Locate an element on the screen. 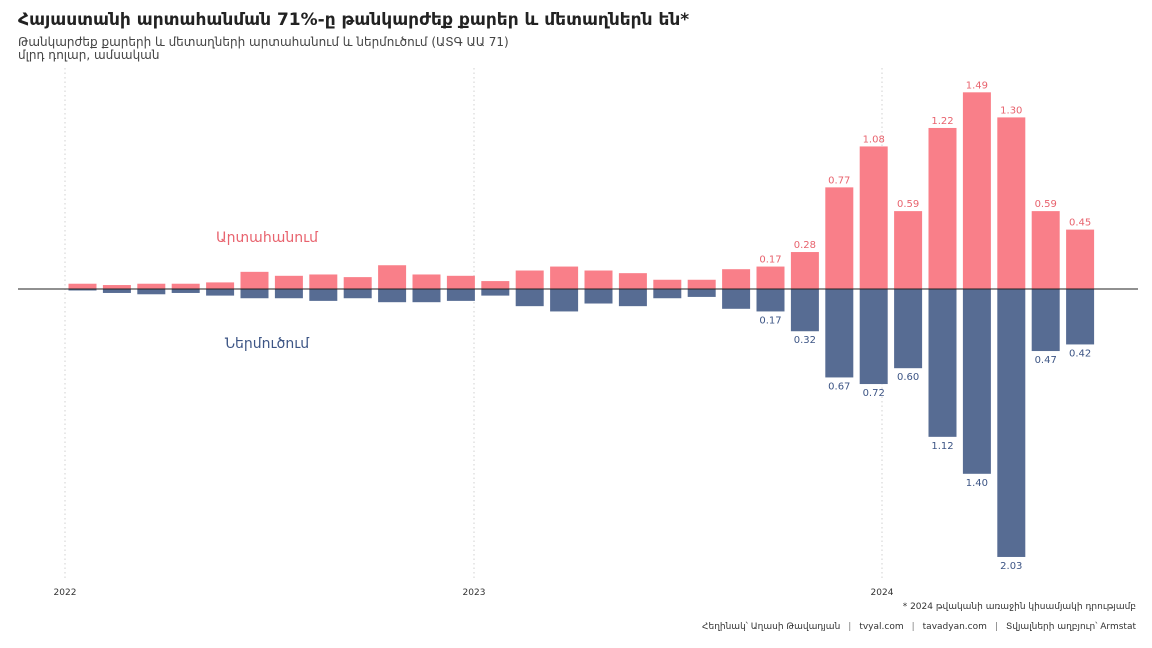 This screenshot has height=648, width=1152. export-data-label: 1.22 is located at coordinates (942, 121).